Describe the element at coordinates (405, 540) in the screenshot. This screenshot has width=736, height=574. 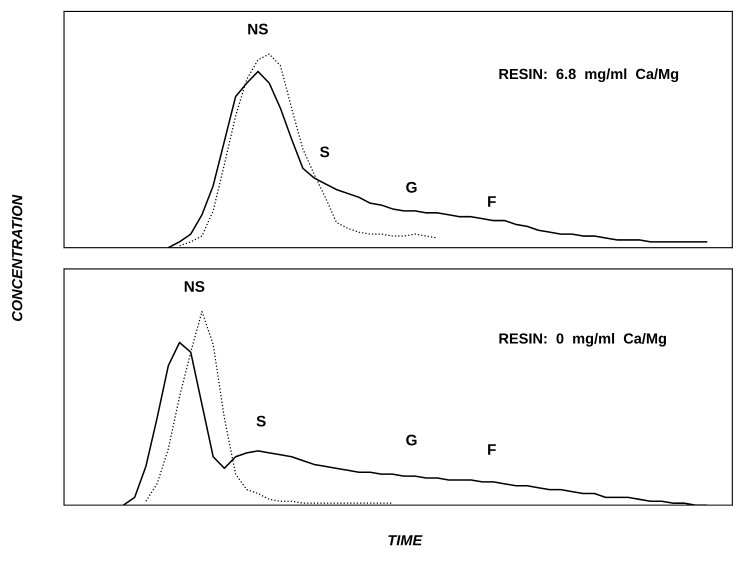
I see `x-axis-title: TIME` at that location.